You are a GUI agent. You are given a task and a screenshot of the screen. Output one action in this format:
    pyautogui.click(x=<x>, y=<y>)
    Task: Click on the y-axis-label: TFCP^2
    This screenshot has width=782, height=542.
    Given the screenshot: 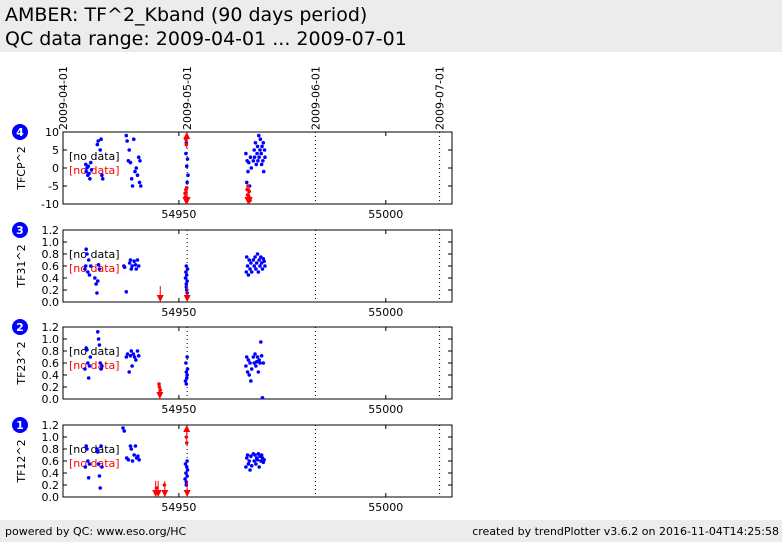 What is the action you would take?
    pyautogui.click(x=21, y=168)
    